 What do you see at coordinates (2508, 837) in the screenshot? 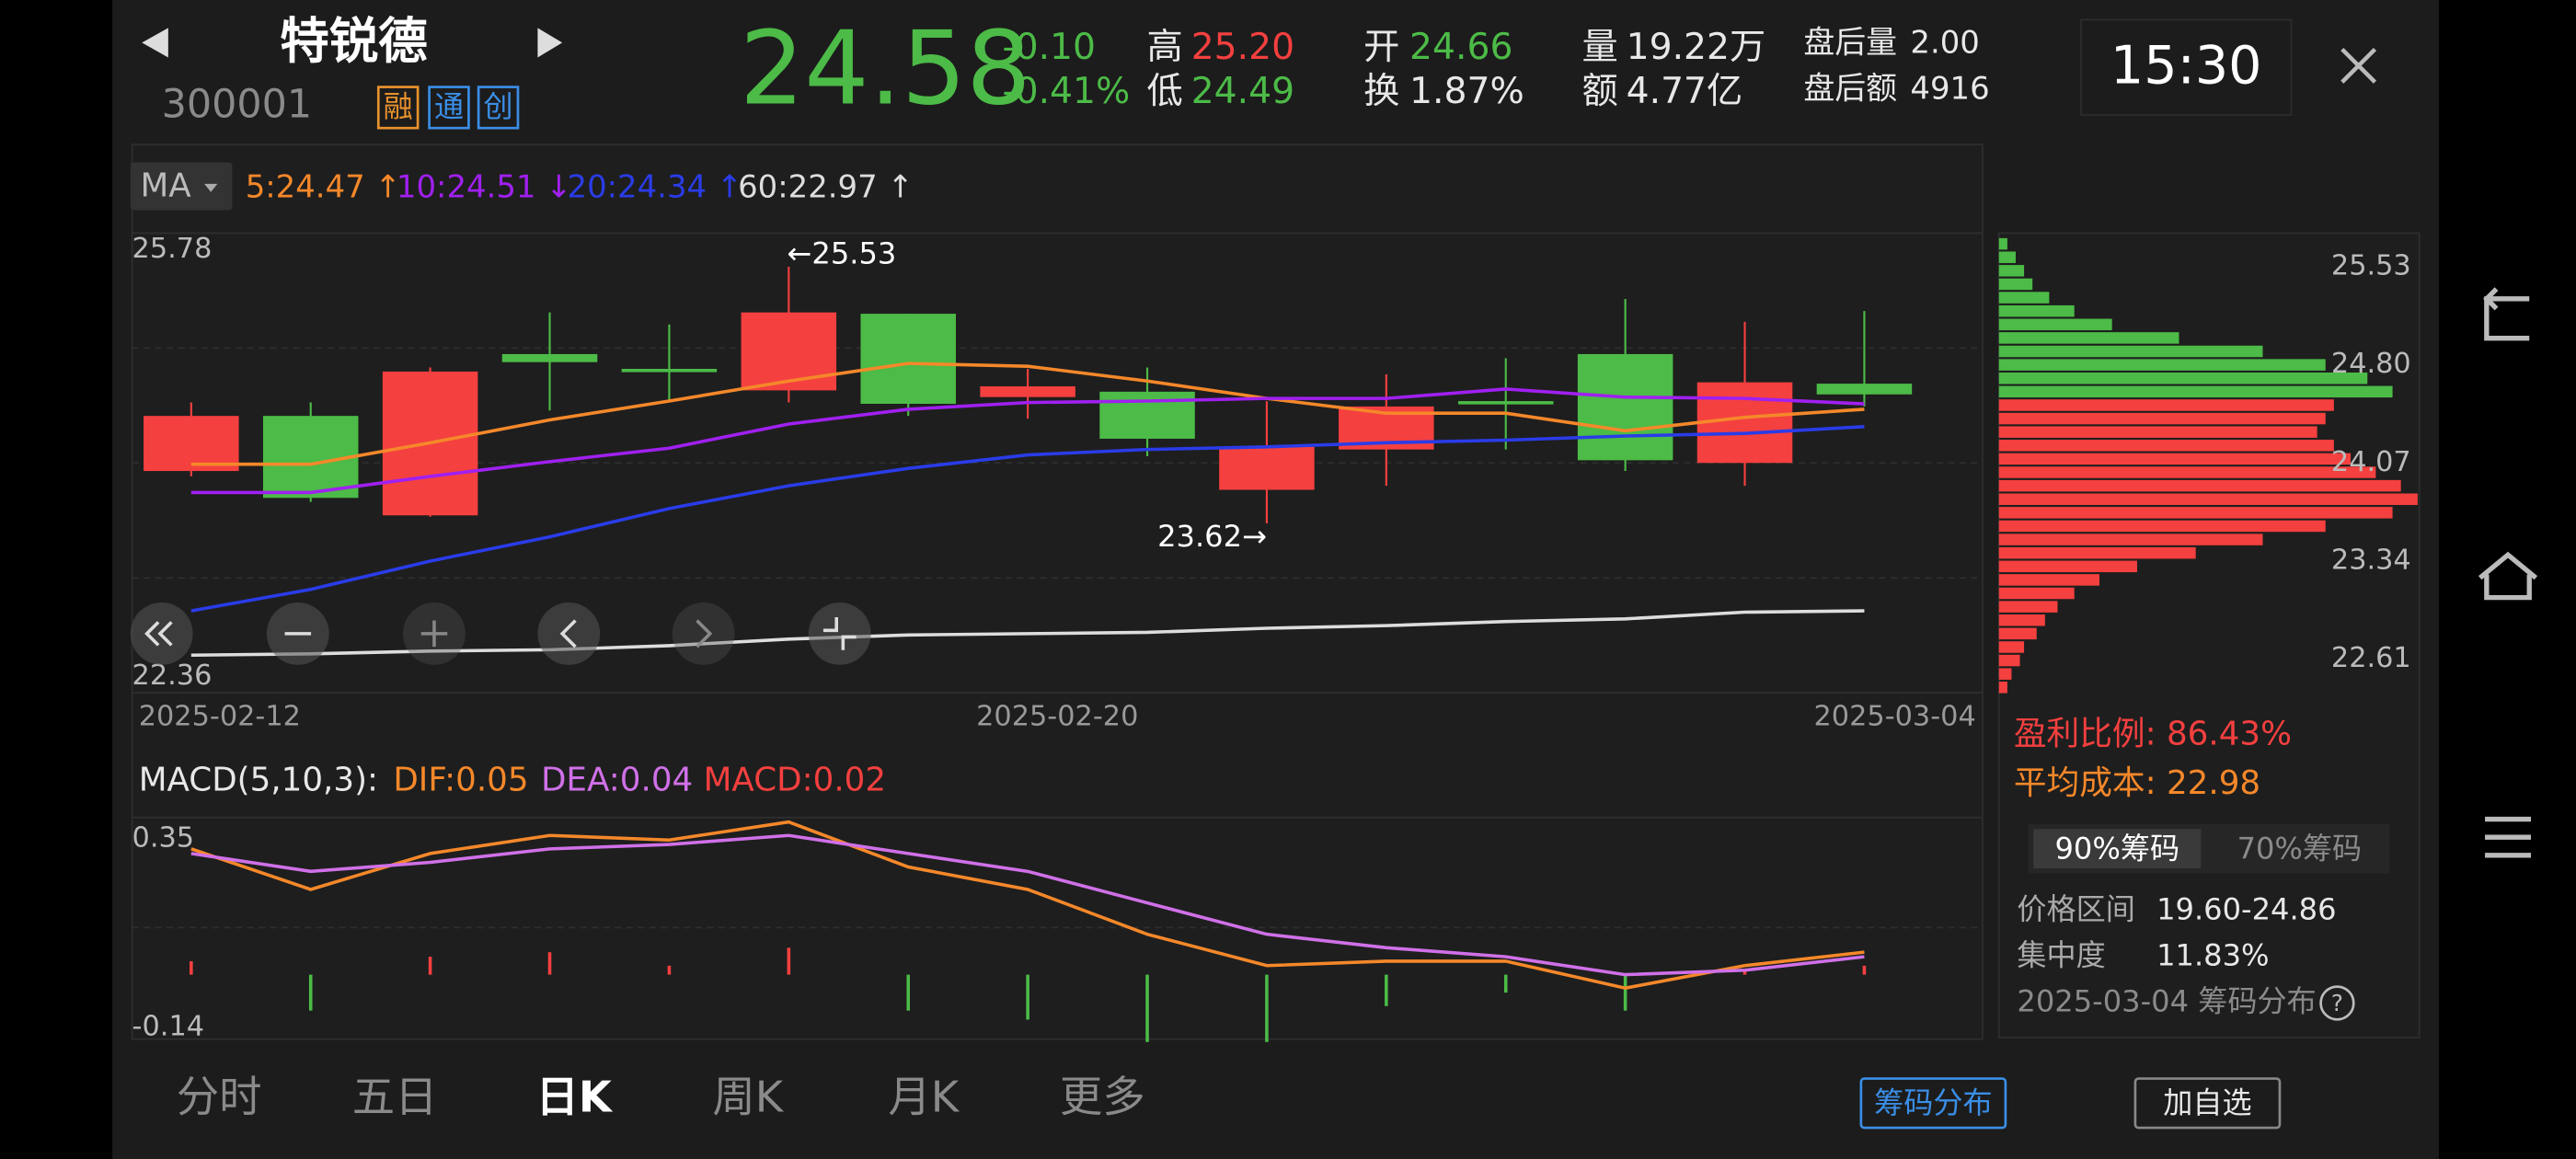
I see `nav-menu` at bounding box center [2508, 837].